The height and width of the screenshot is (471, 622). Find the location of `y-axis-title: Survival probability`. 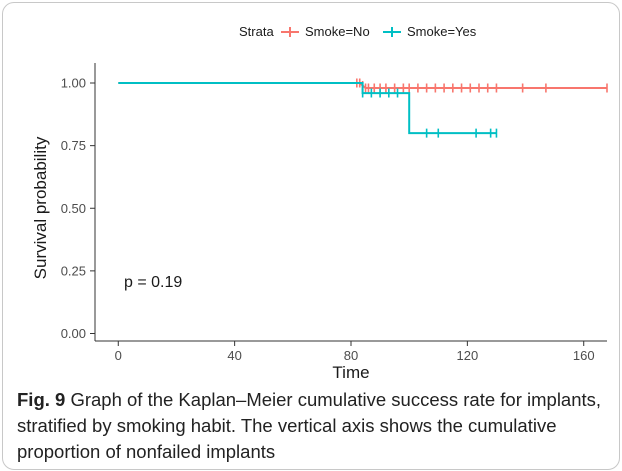

y-axis-title: Survival probability is located at coordinates (40, 207).